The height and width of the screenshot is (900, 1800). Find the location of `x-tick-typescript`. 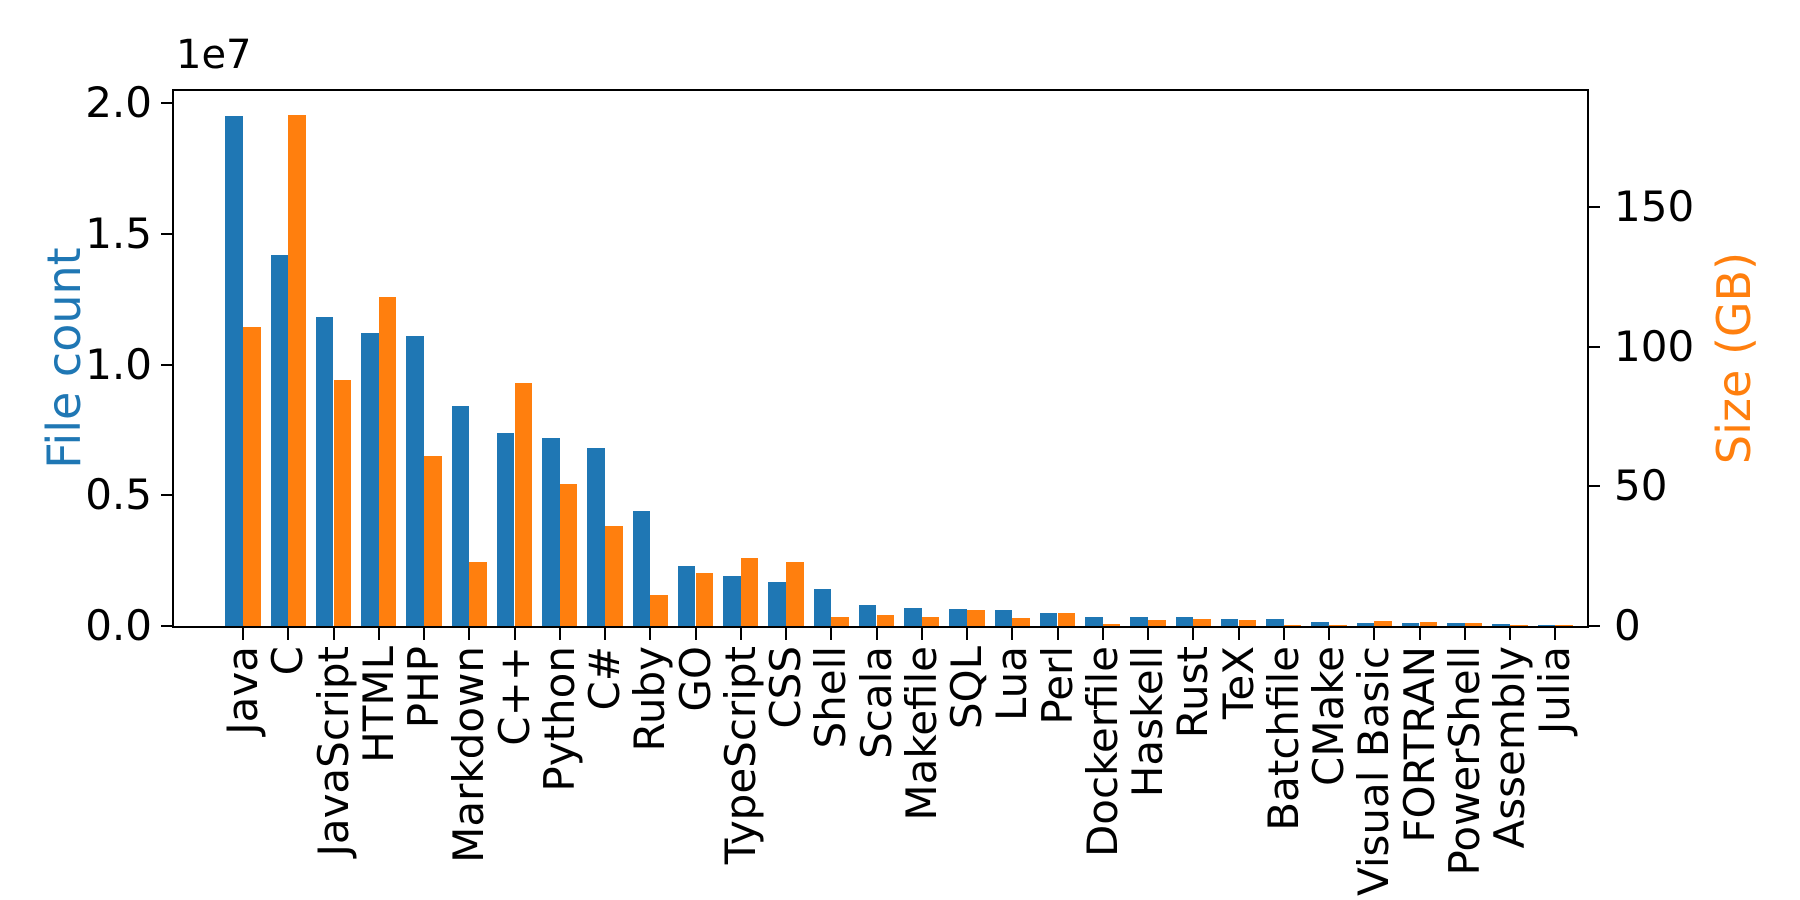

x-tick-typescript is located at coordinates (740, 634).